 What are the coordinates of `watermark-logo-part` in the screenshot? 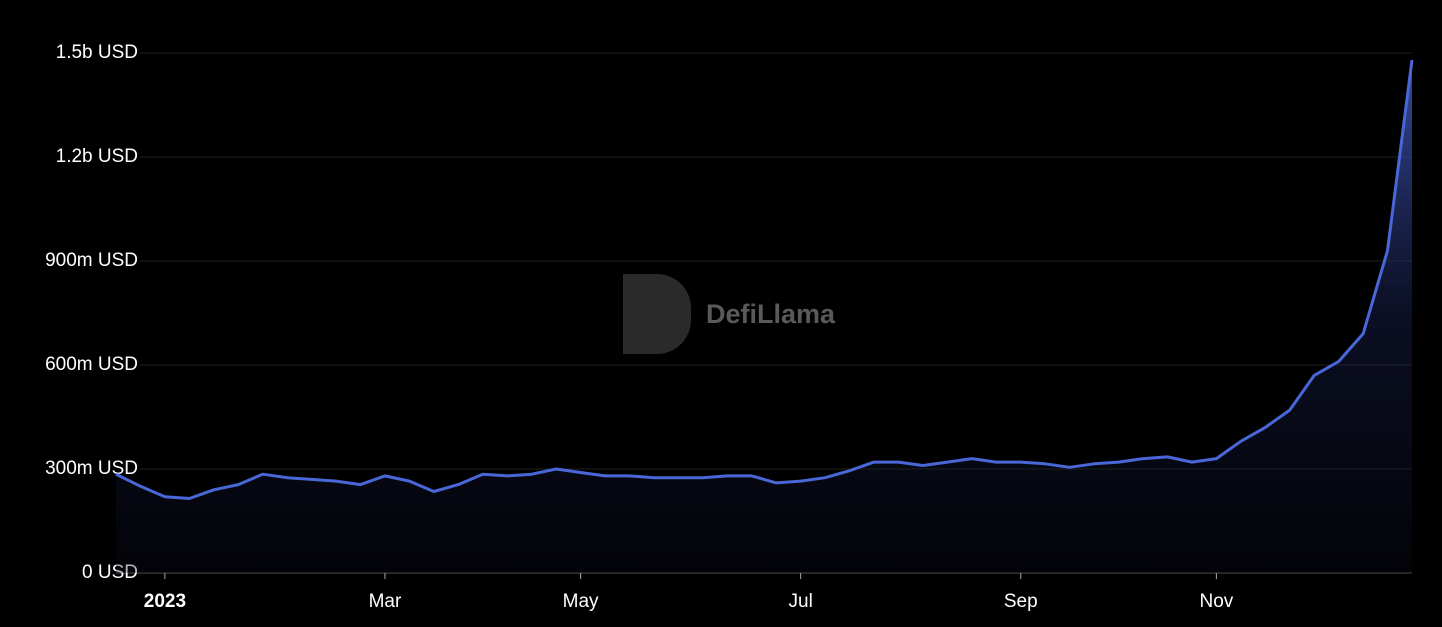 It's located at (640, 314).